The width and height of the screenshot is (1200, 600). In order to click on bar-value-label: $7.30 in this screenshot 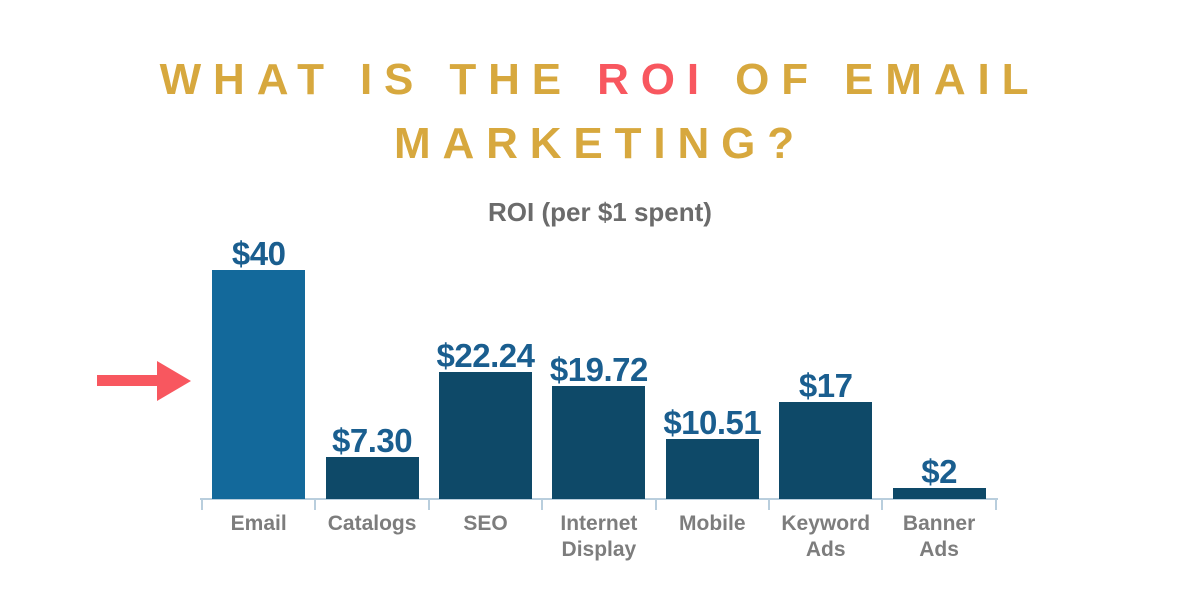, I will do `click(372, 441)`.